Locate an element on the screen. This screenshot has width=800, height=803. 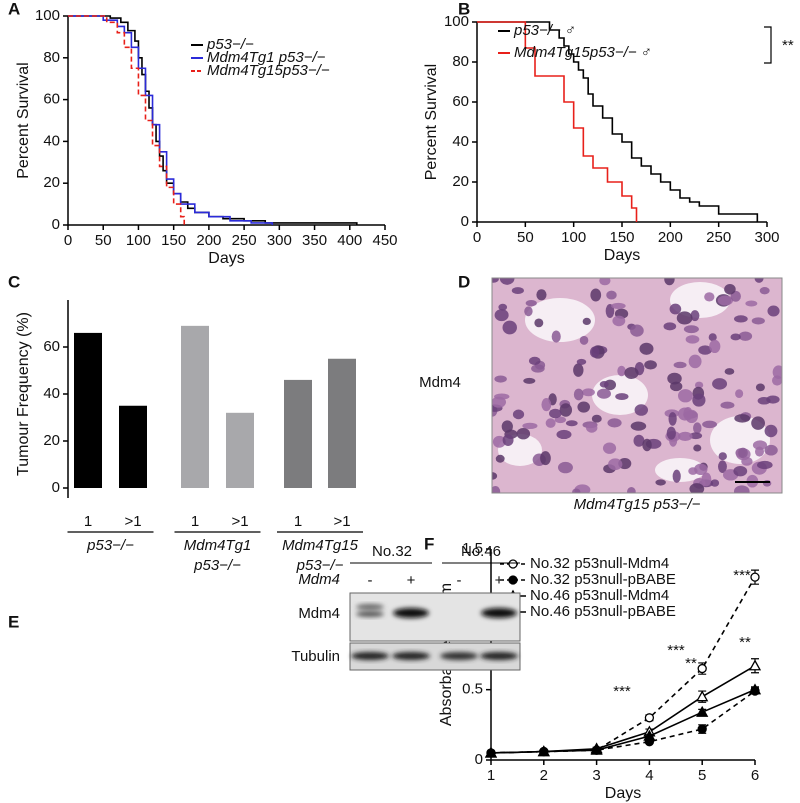
y-tick-label: 80 is located at coordinates (460, 61).